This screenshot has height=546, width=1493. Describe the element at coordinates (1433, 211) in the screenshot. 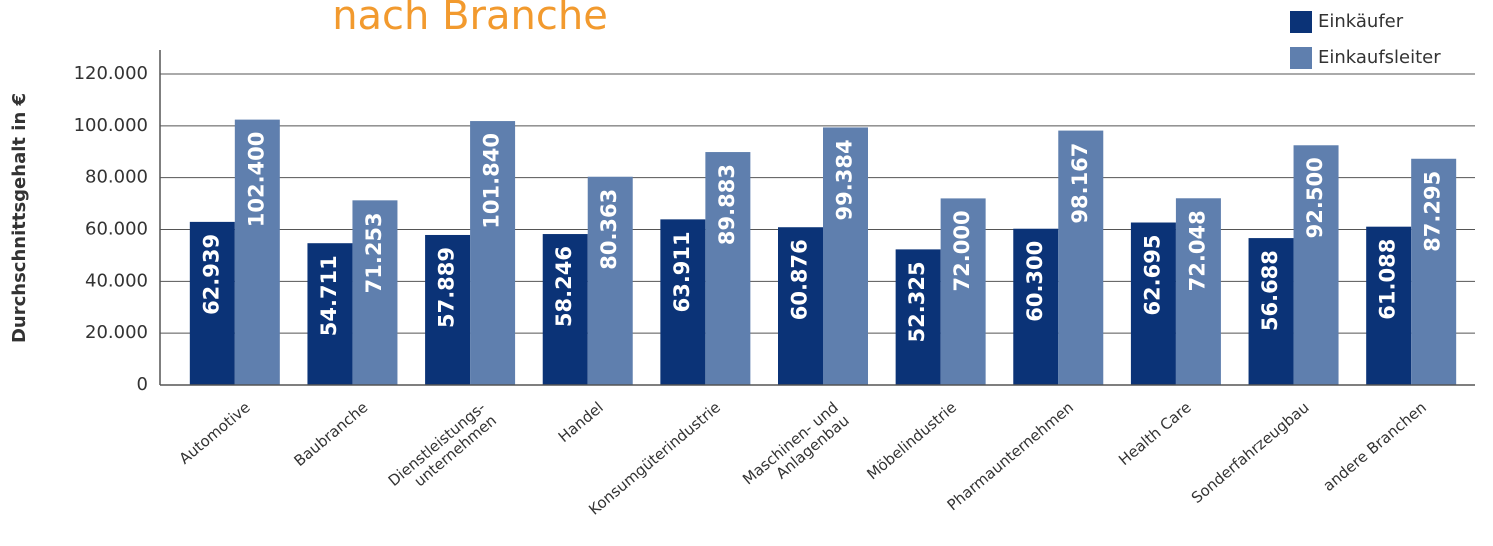

I see `value-label: 87.295` at that location.